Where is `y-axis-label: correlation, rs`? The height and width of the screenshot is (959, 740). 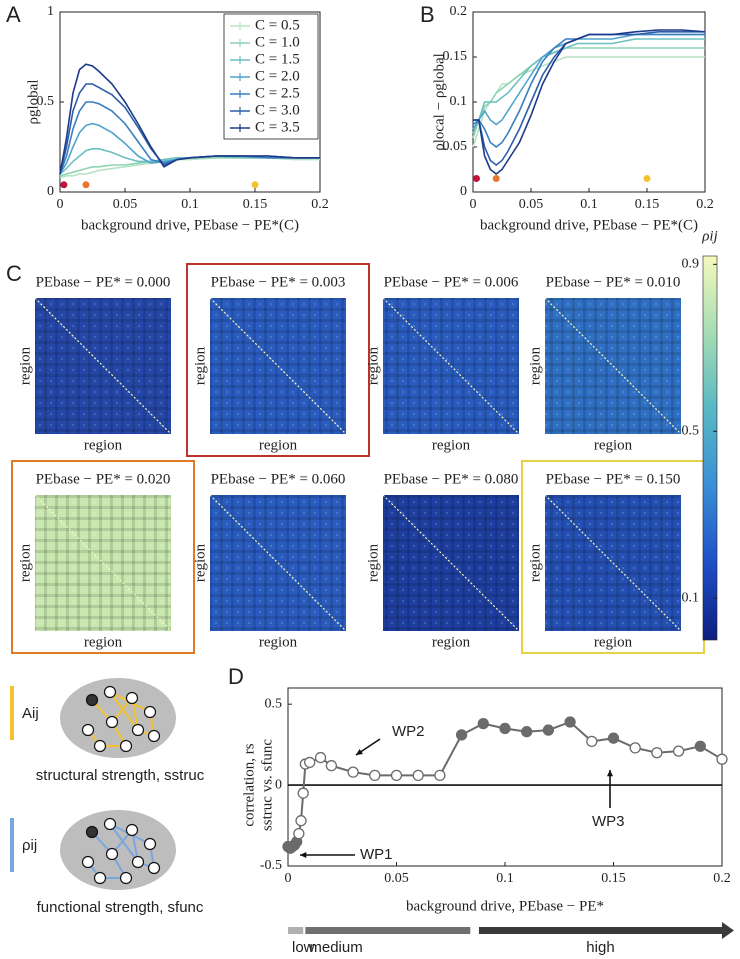 y-axis-label: correlation, rs is located at coordinates (249, 784).